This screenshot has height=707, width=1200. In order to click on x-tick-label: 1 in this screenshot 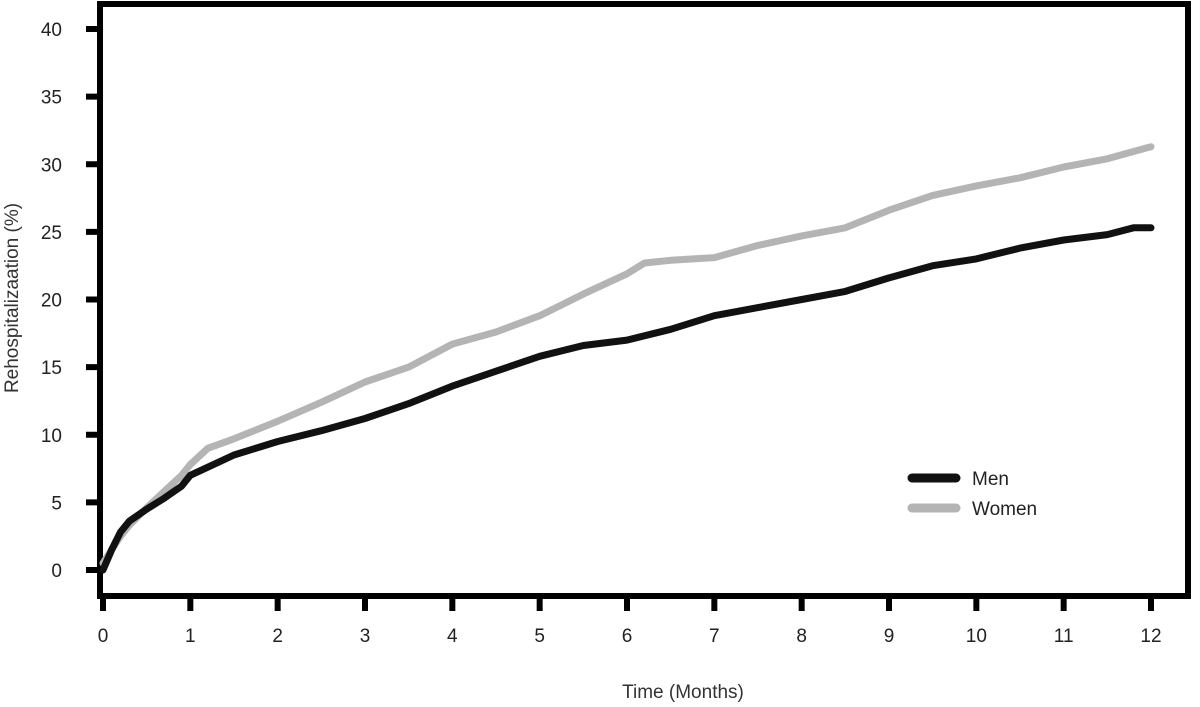, I will do `click(190, 636)`.